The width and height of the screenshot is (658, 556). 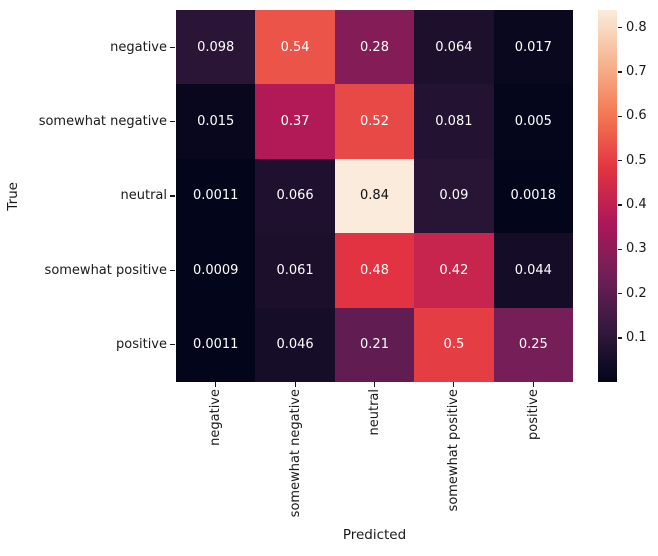 I want to click on cell-value: 0.52, so click(x=374, y=122).